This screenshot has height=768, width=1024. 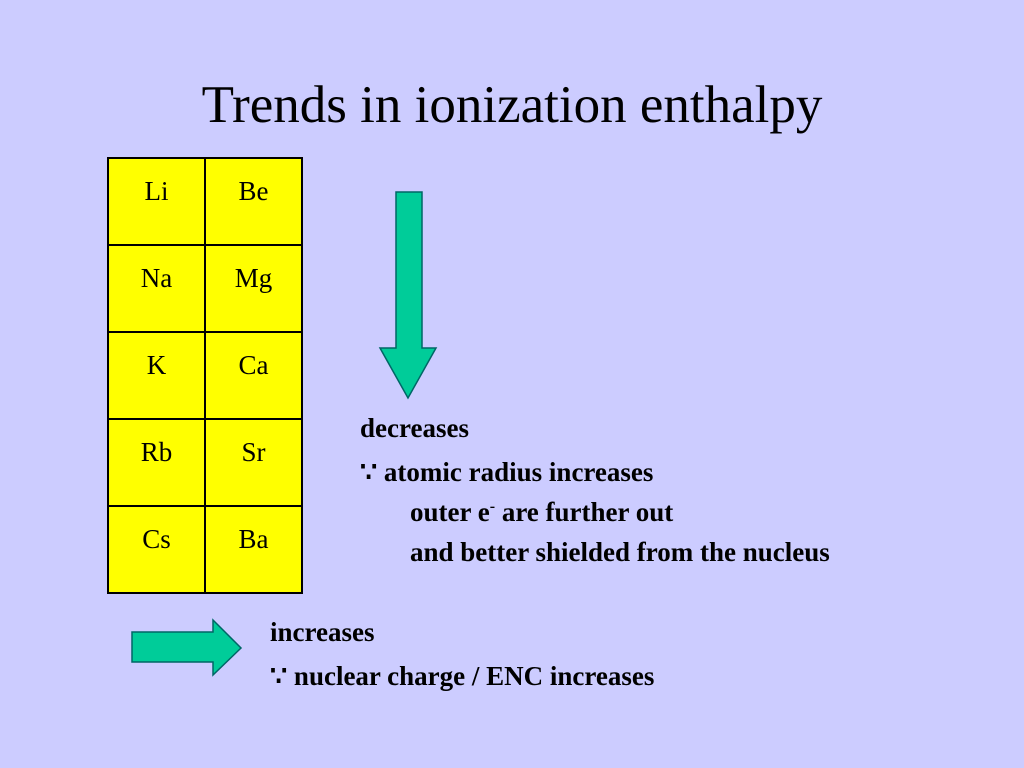 I want to click on right-arrow, so click(x=187, y=647).